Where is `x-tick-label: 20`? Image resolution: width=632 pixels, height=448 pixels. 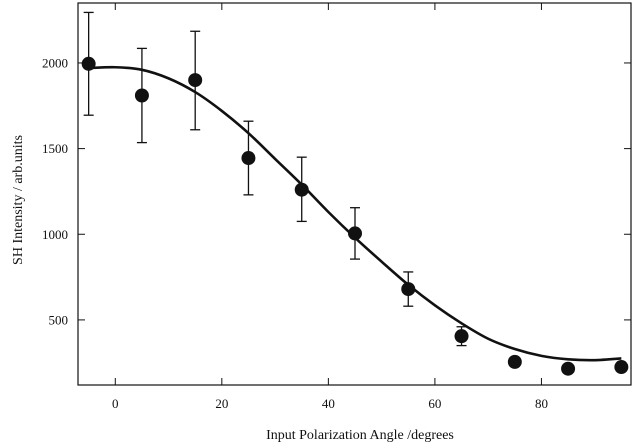 x-tick-label: 20 is located at coordinates (221, 403).